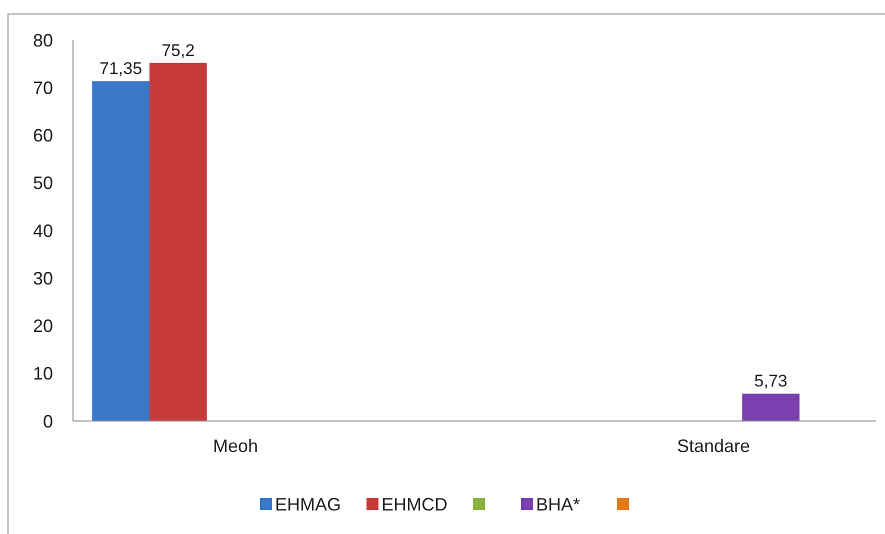 The image size is (885, 534). What do you see at coordinates (415, 504) in the screenshot?
I see `legend-label: EHMCD` at bounding box center [415, 504].